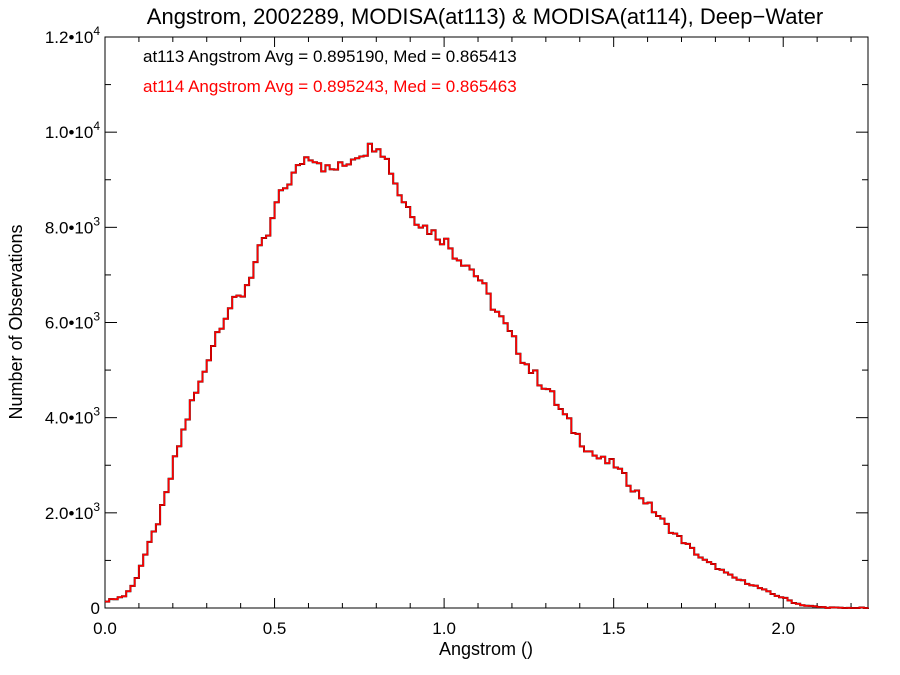 The height and width of the screenshot is (675, 900). What do you see at coordinates (444, 628) in the screenshot?
I see `x-tick-label: 1.0` at bounding box center [444, 628].